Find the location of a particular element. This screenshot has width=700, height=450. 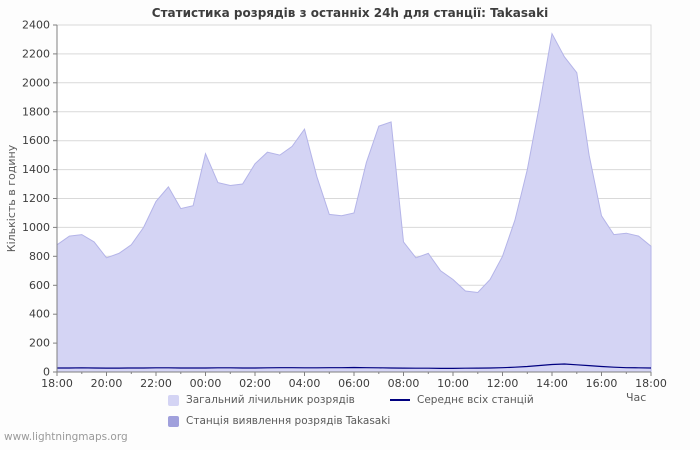

legend-item-average: Середнє всіх станцій is located at coordinates (462, 400).